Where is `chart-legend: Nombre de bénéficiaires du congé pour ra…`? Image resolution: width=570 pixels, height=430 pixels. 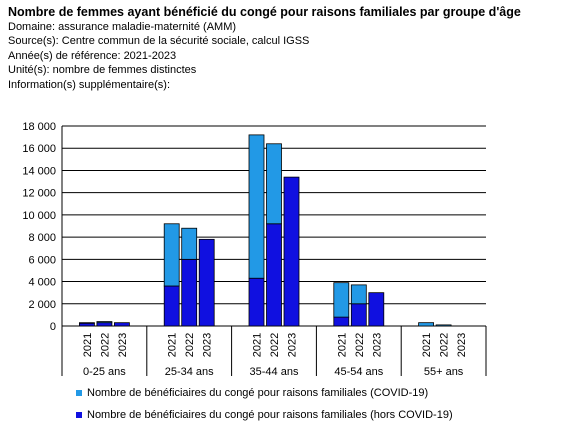 chart-legend: Nombre de bénéficiaires du congé pour ra… is located at coordinates (264, 408).